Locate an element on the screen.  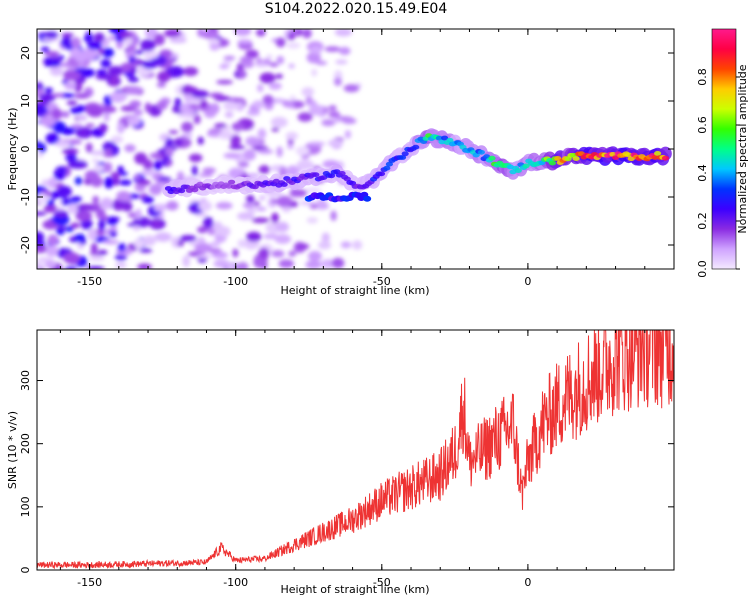
colorbar-tick-label: 0.6 is located at coordinates (702, 125).